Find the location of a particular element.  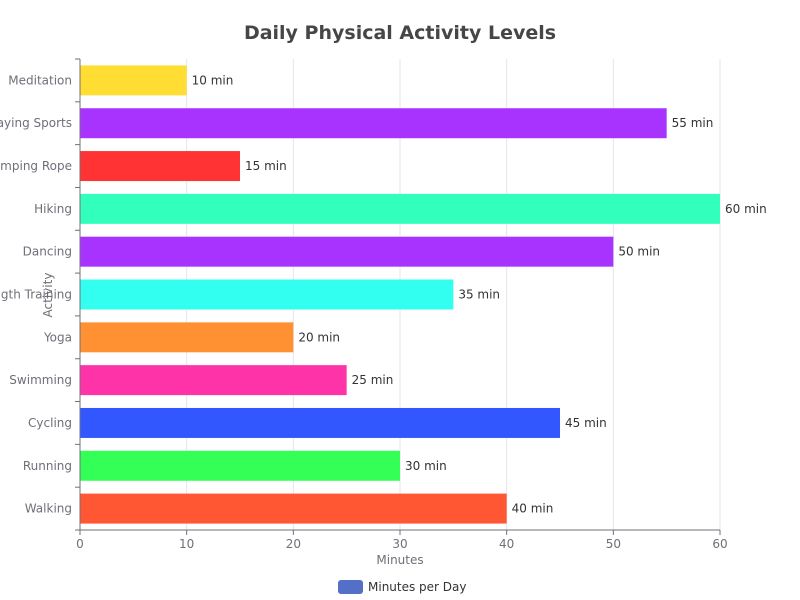

y-tick-label: Playing Sports is located at coordinates (36, 123).